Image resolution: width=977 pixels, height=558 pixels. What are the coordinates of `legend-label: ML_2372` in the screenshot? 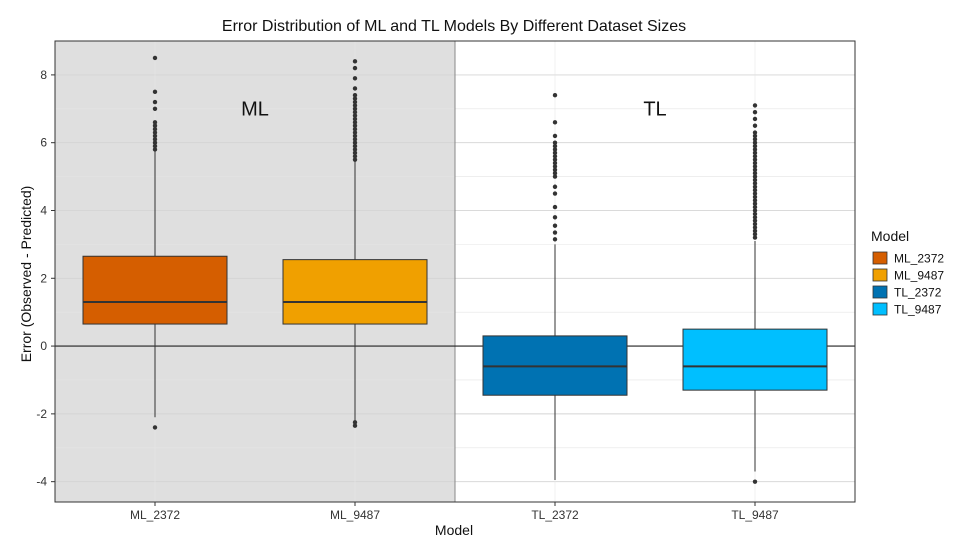 It's located at (919, 259).